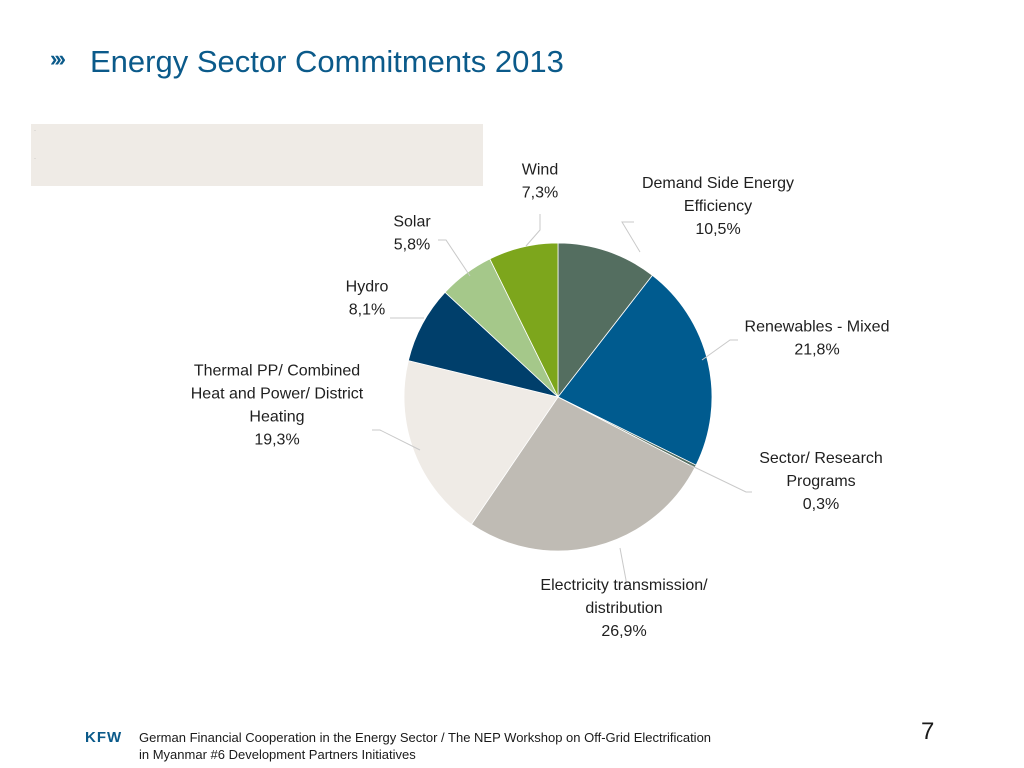 The height and width of the screenshot is (768, 1024). I want to click on page-title: Energy Sector Commitments 2013, so click(327, 61).